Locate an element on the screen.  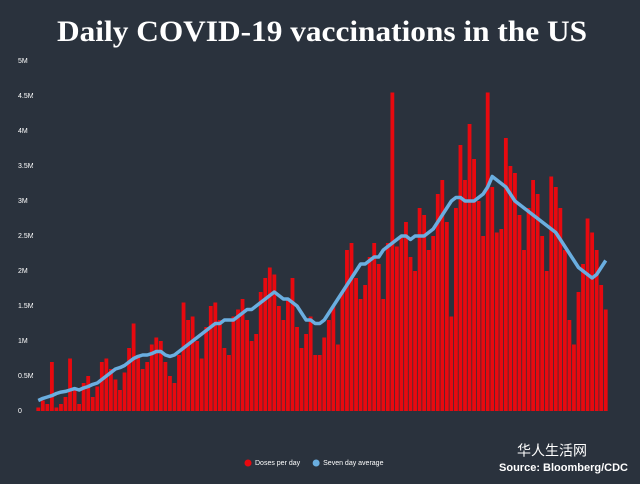
y-tick-label: 3.5M is located at coordinates (26, 166).